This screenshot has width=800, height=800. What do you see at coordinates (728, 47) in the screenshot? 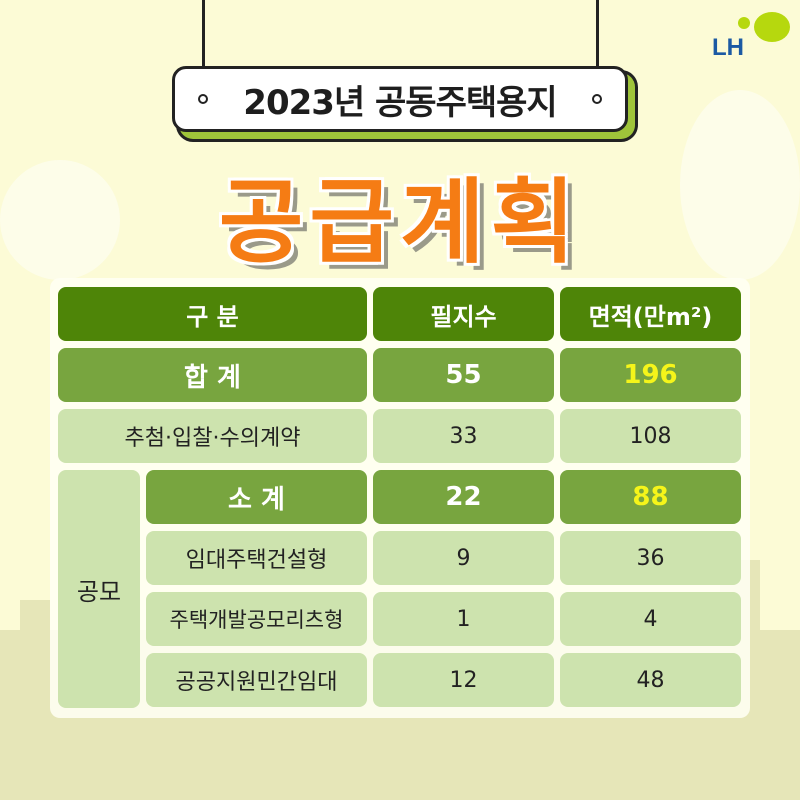
I see `lh-logo-text: LH` at bounding box center [728, 47].